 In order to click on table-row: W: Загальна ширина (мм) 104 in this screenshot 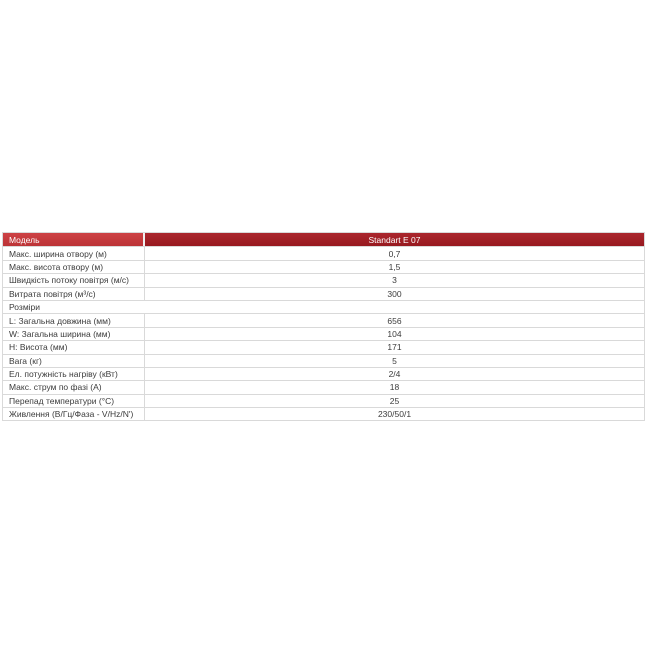, I will do `click(323, 333)`.